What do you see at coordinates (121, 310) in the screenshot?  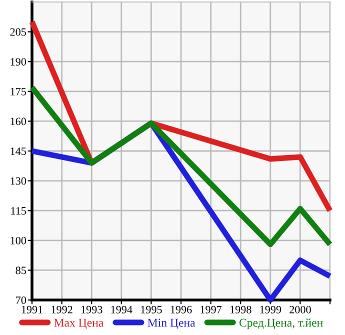 I see `x-tick-label: 1994` at bounding box center [121, 310].